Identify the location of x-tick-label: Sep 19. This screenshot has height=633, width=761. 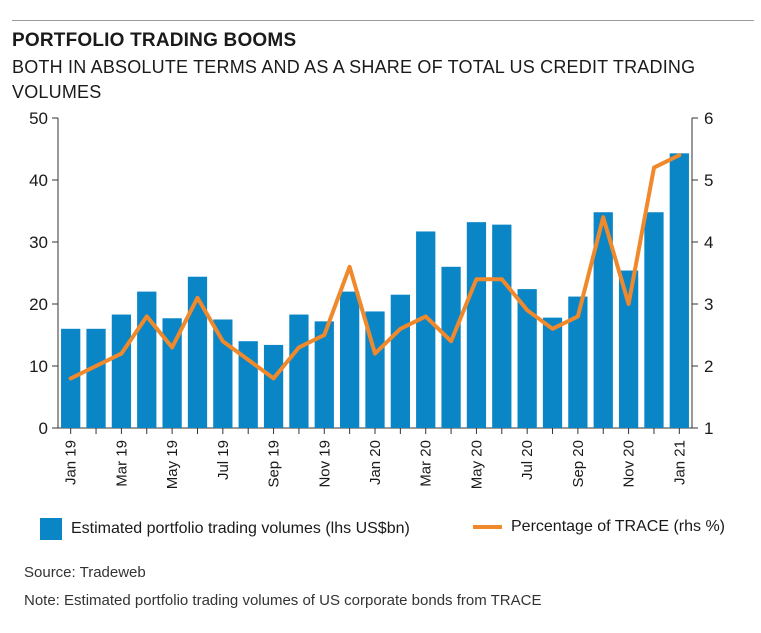
(274, 464).